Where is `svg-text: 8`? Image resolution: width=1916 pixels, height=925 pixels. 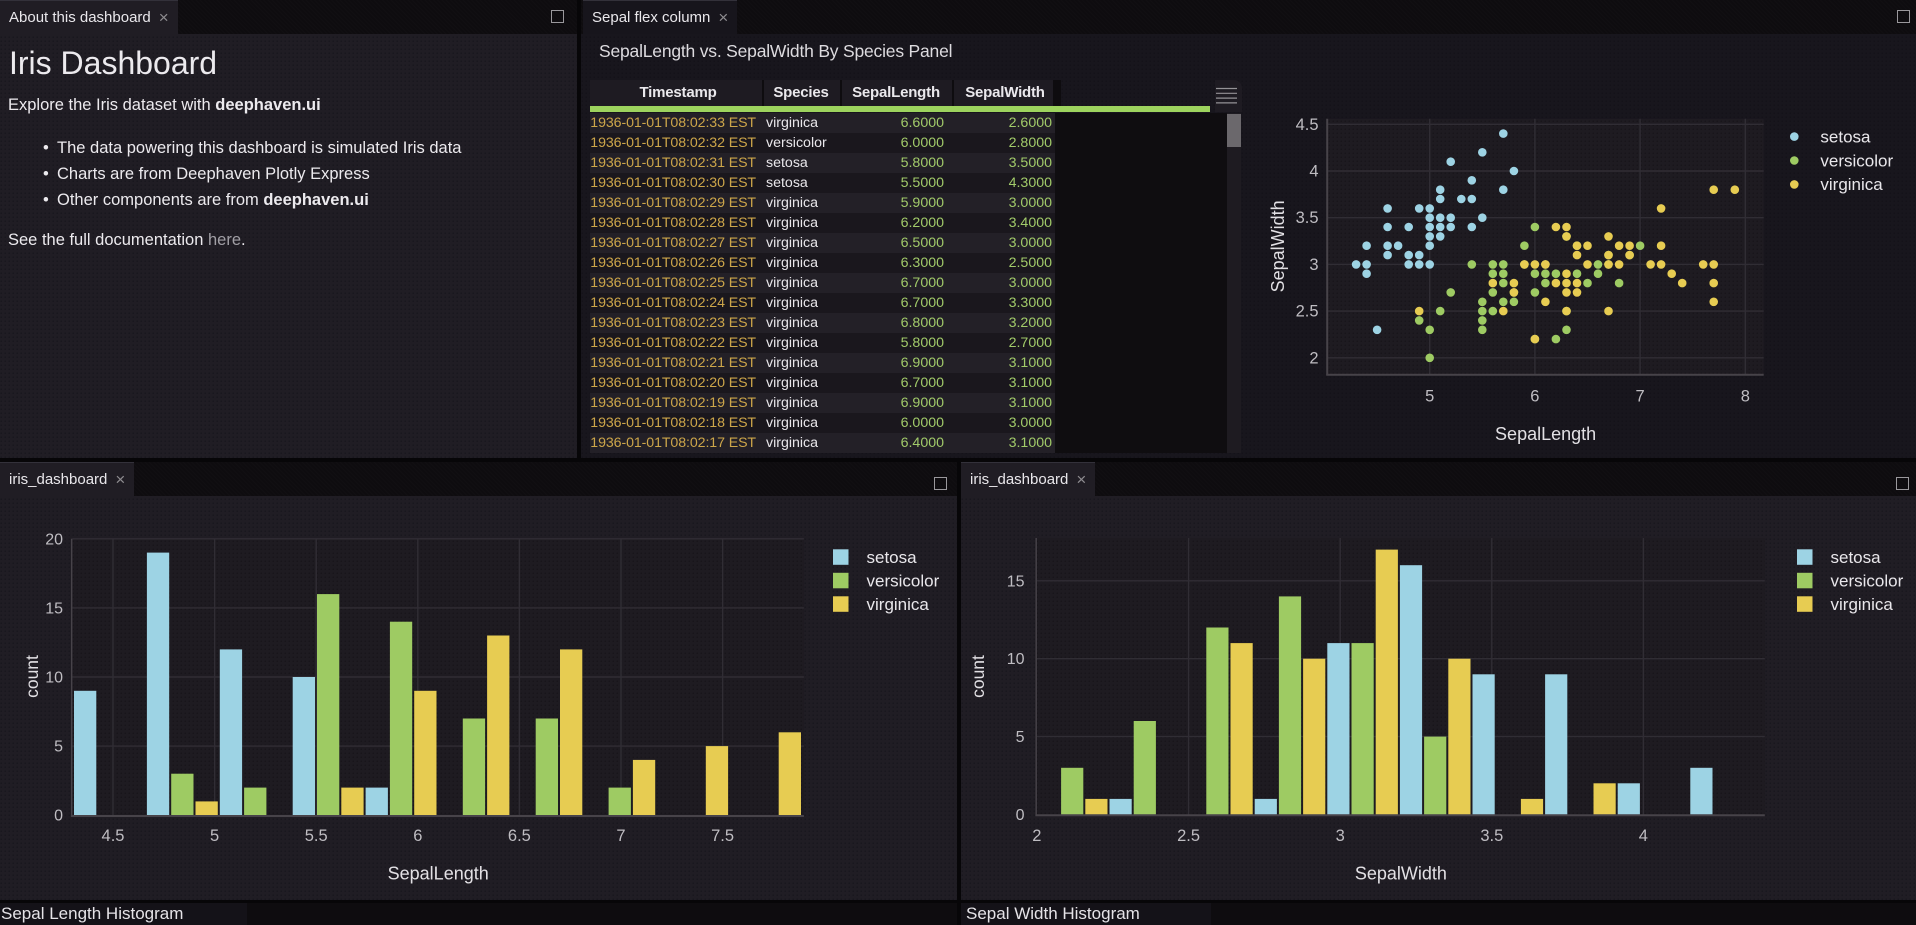
svg-text: 8 is located at coordinates (1745, 397).